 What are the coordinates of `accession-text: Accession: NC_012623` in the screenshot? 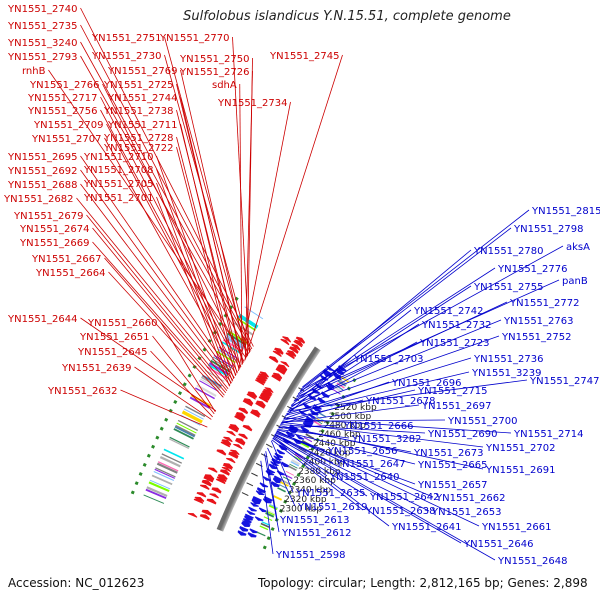 It's located at (76, 583).